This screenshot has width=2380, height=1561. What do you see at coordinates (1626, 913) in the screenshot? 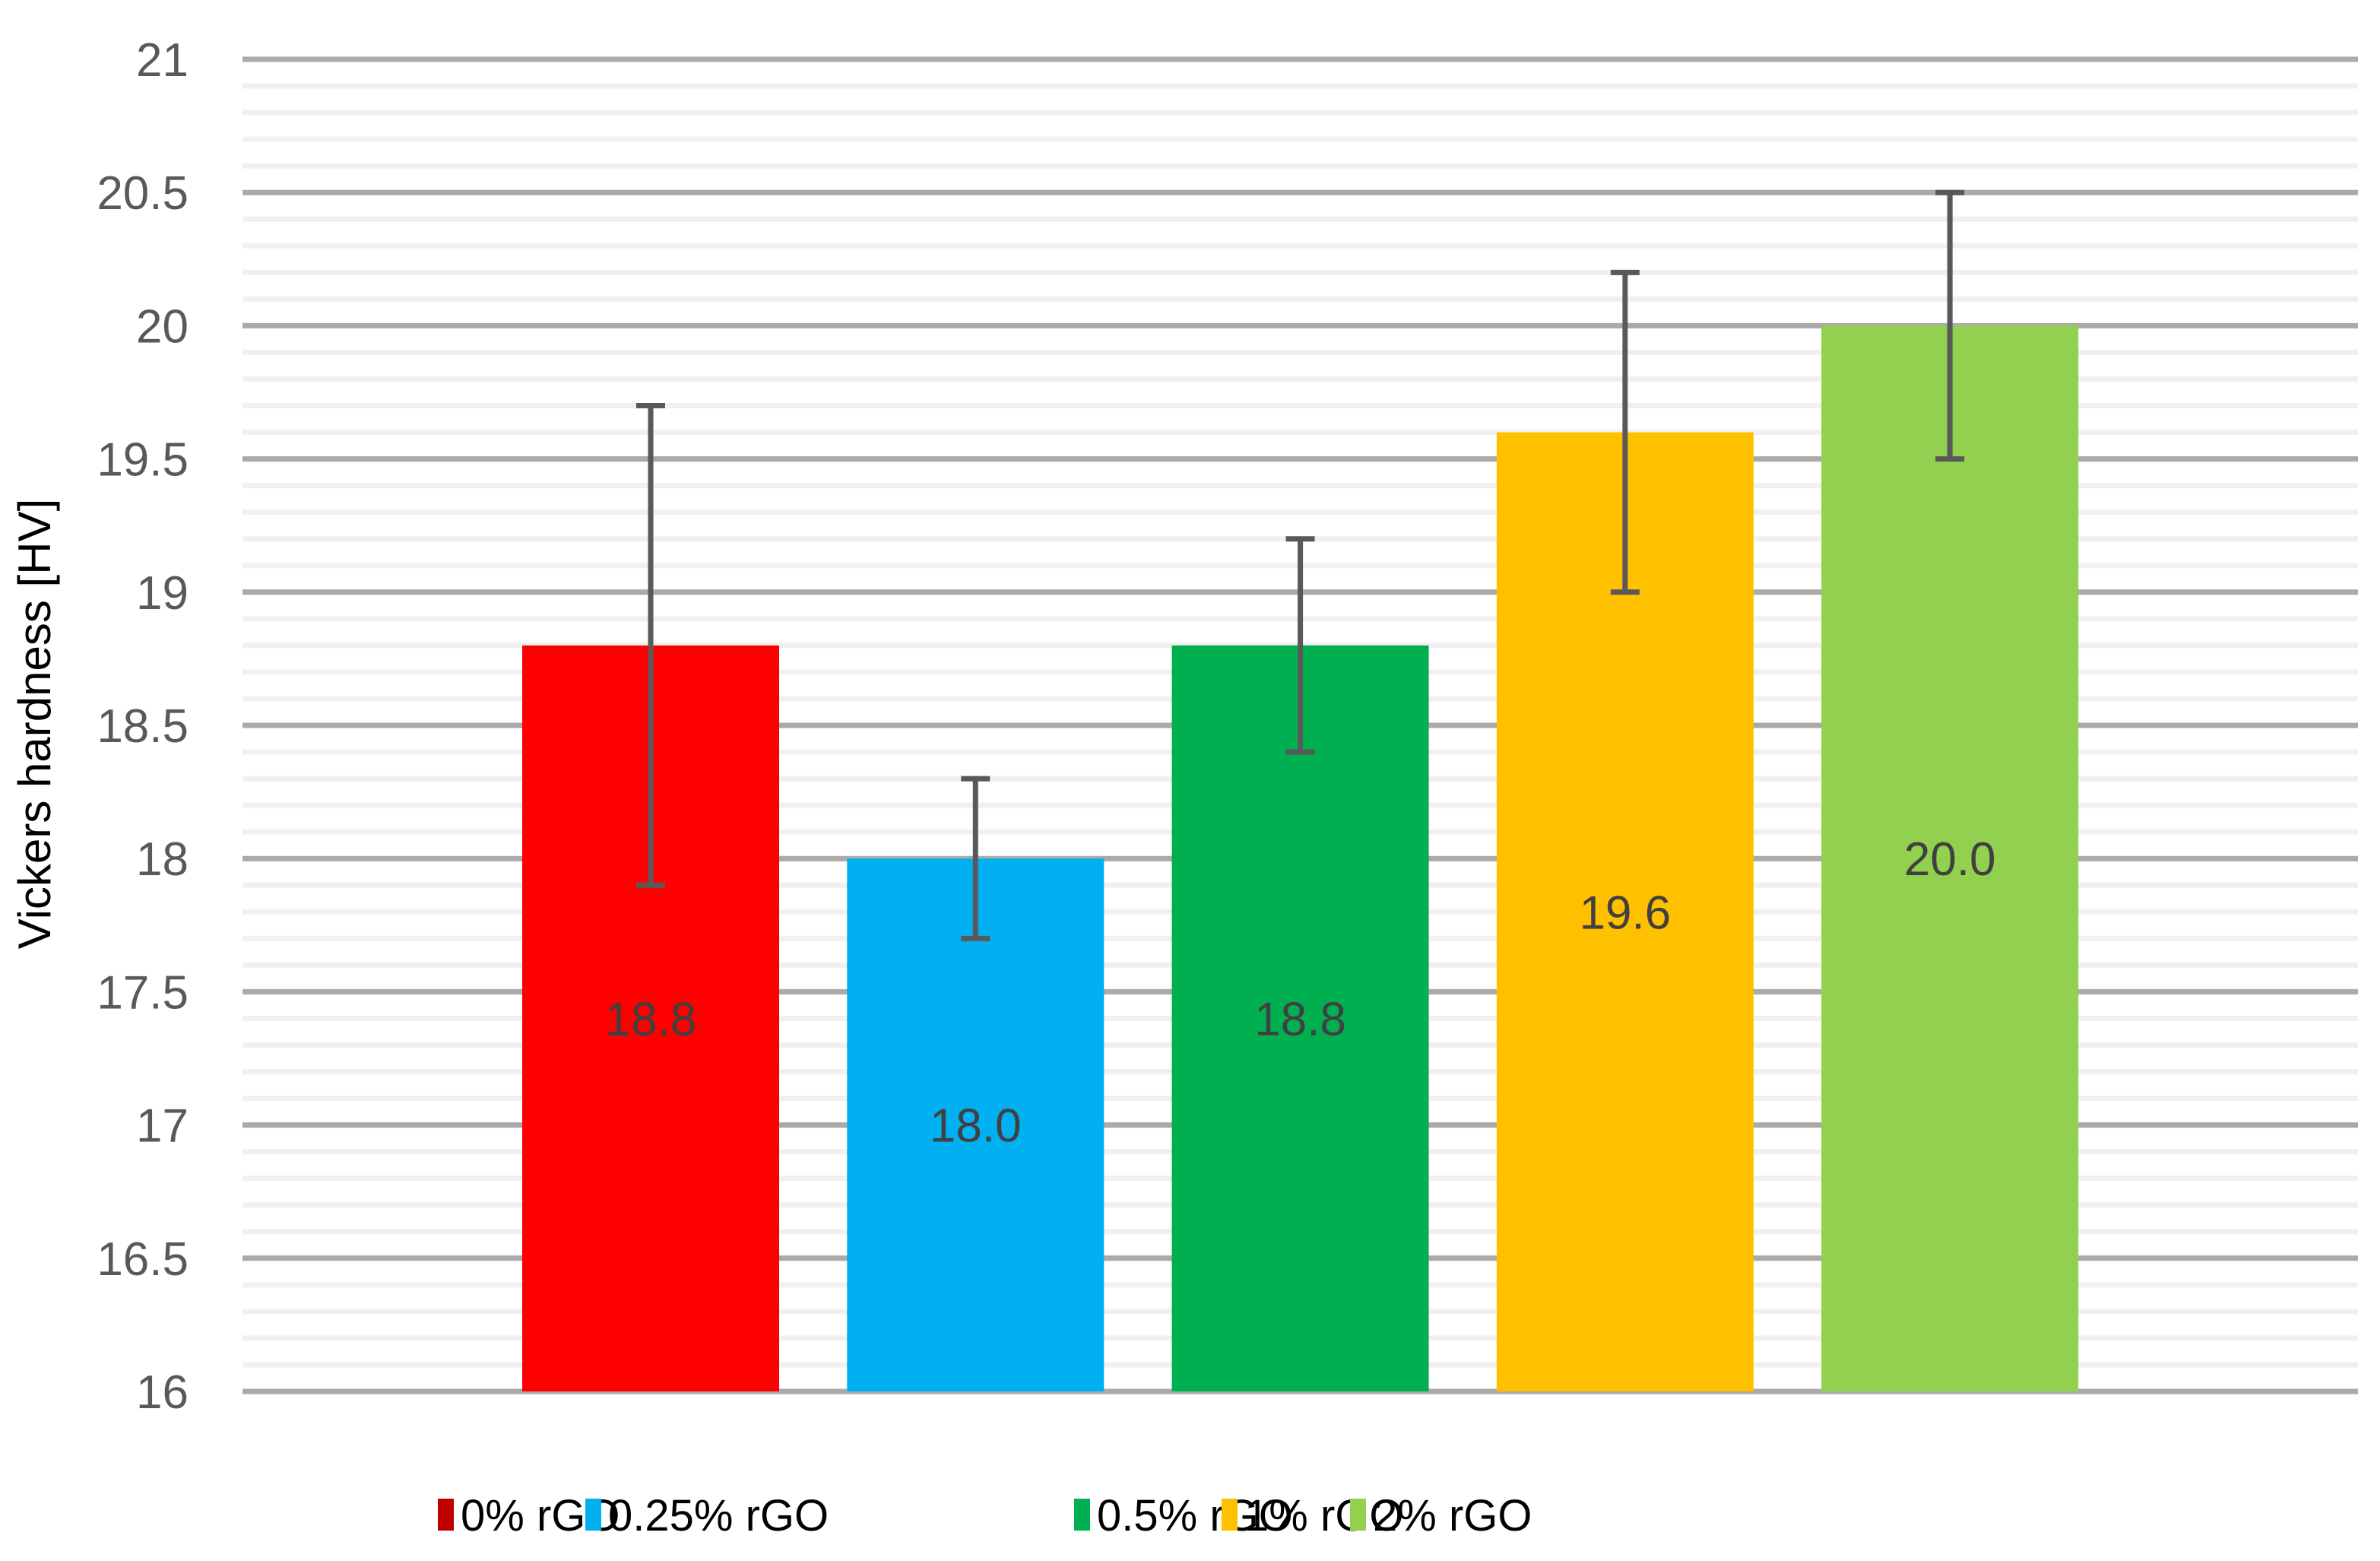
I see `bar-data-label: 19.6` at bounding box center [1626, 913].